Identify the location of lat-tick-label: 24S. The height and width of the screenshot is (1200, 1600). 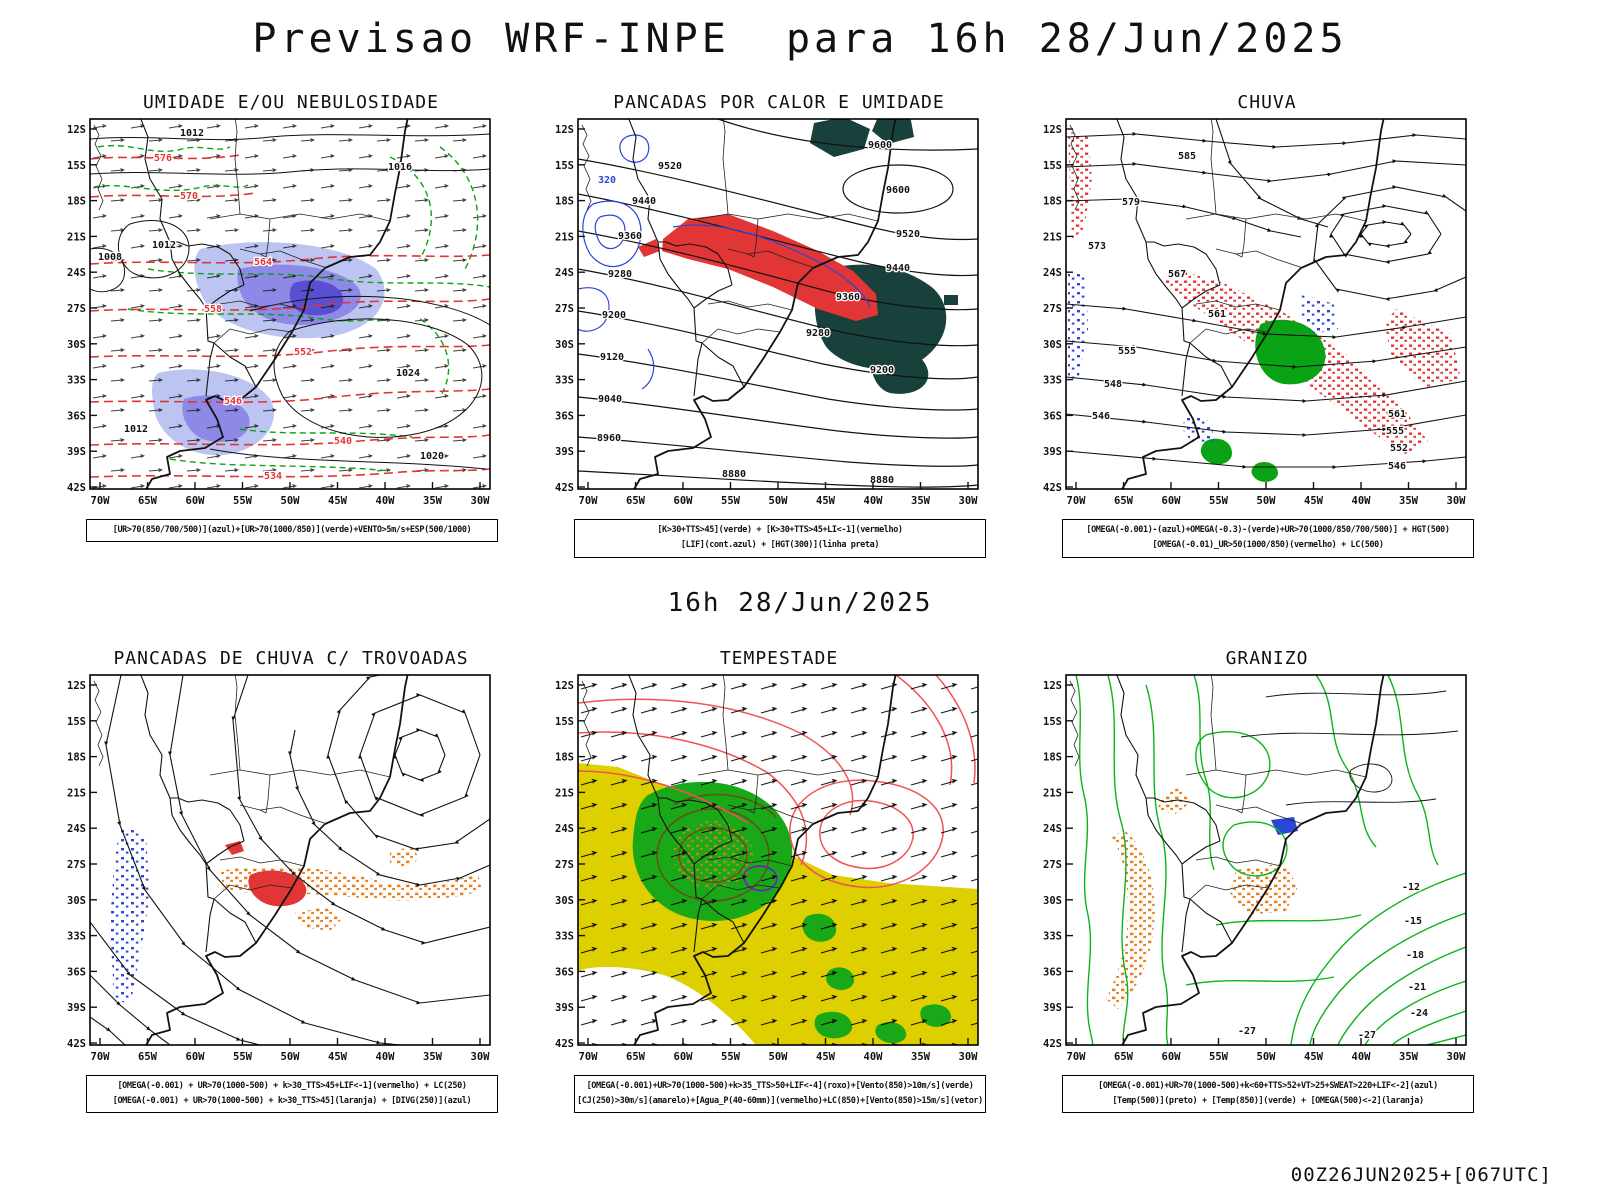
(1052, 829).